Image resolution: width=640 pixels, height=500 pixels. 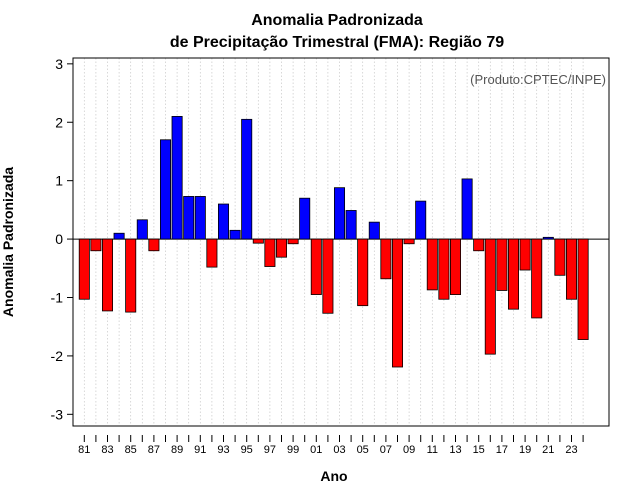 What do you see at coordinates (432, 264) in the screenshot?
I see `bar-2011` at bounding box center [432, 264].